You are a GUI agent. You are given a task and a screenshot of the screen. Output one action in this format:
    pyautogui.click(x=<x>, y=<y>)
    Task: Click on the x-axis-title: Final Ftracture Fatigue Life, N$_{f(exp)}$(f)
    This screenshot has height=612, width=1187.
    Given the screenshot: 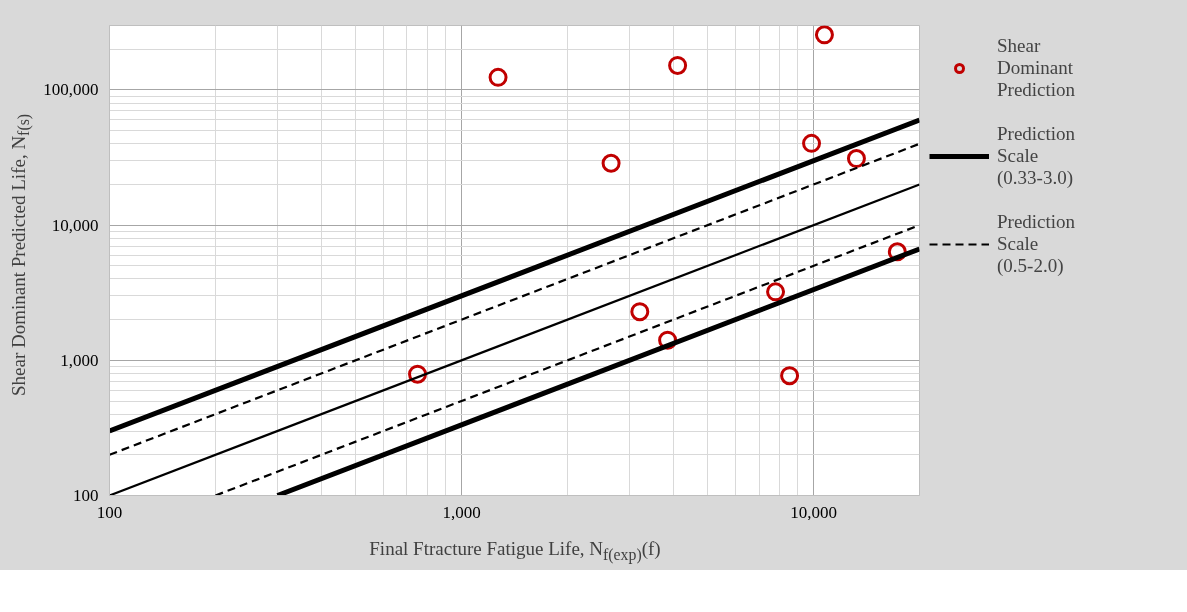 What is the action you would take?
    pyautogui.click(x=515, y=551)
    